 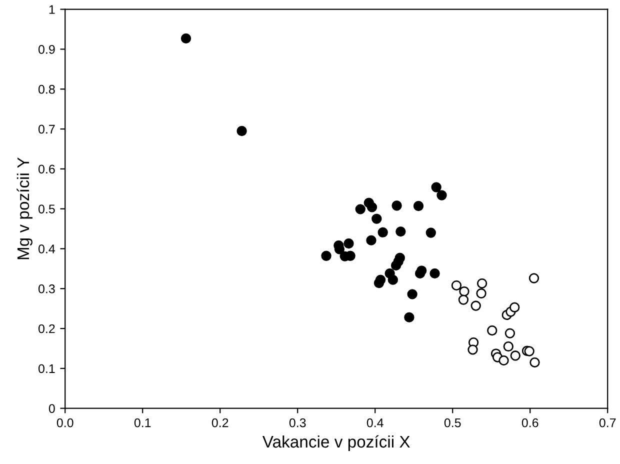 I want to click on x-tick-label: 0.5, so click(x=452, y=423).